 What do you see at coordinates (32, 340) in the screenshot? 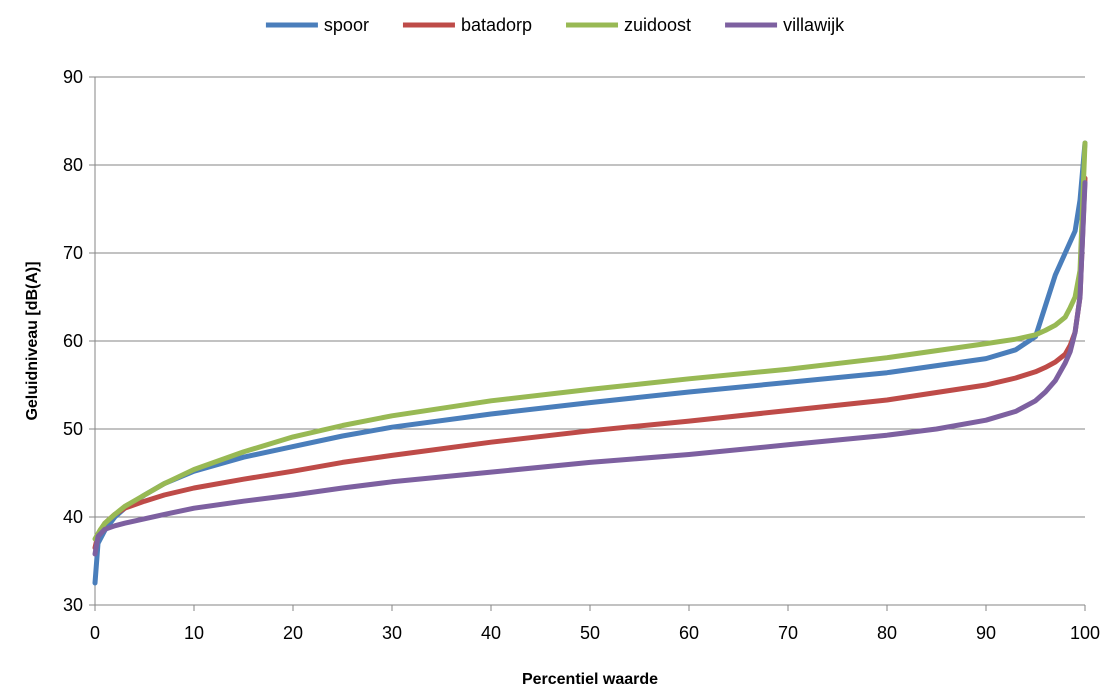
I see `y-axis-title: Geluidniveau [dB(A)]` at bounding box center [32, 340].